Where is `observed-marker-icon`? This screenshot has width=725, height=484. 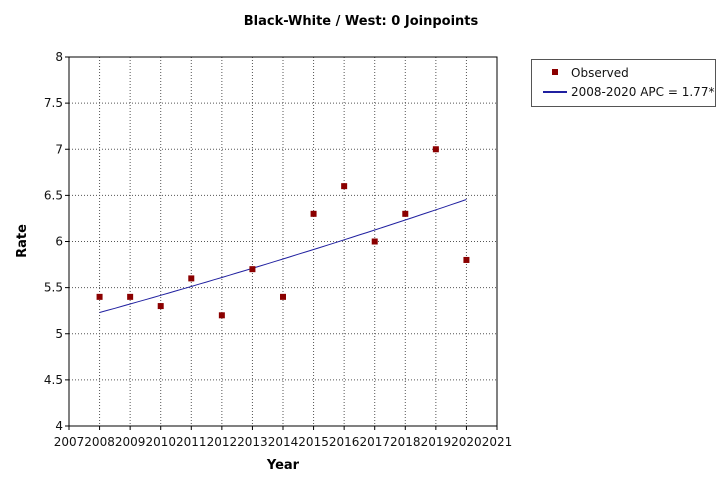
observed-marker-icon is located at coordinates (555, 73).